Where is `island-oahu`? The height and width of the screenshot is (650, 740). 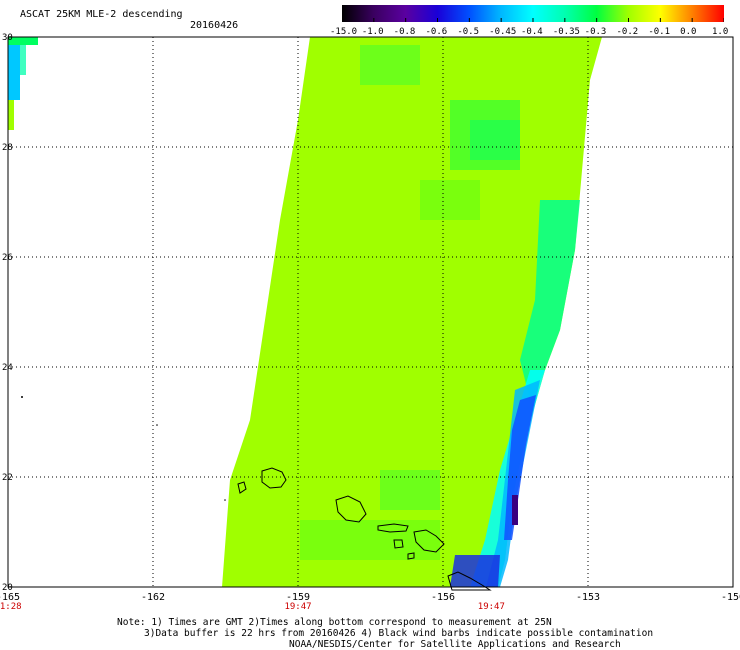 island-oahu is located at coordinates (351, 509).